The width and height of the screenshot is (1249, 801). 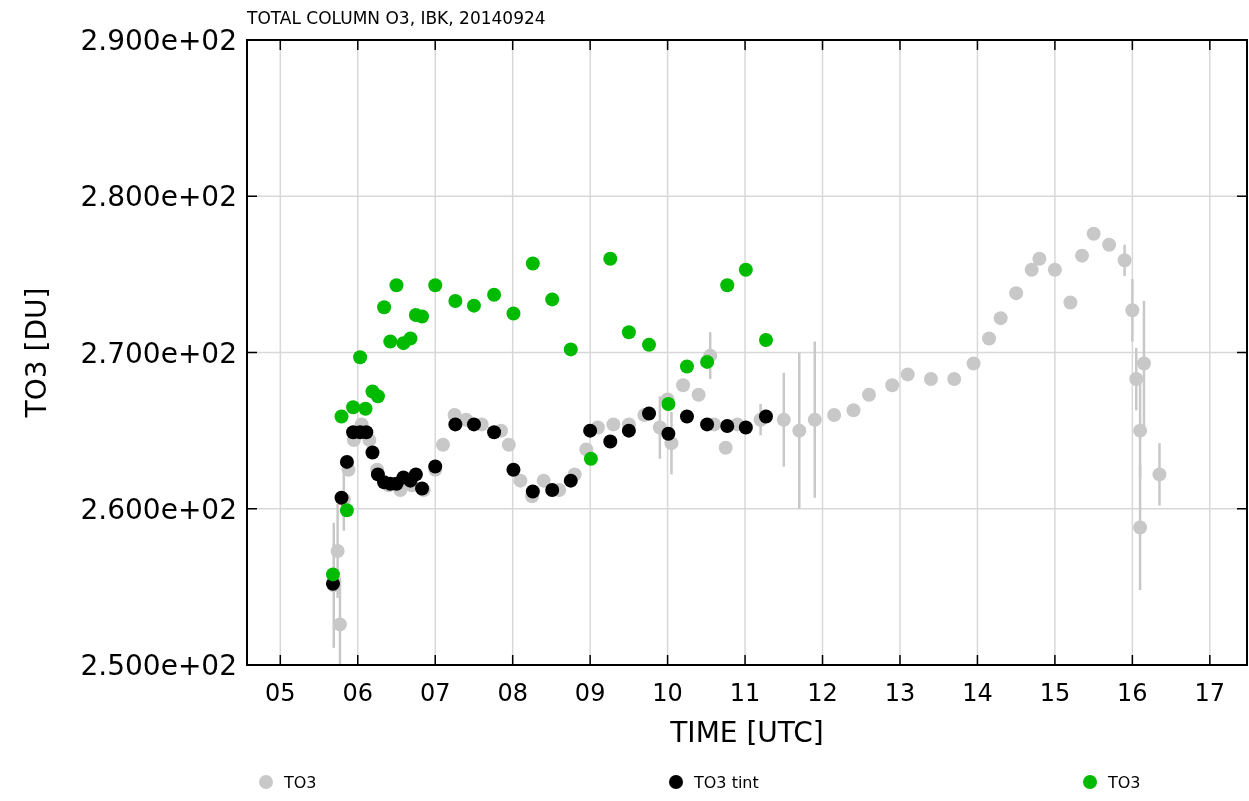 What do you see at coordinates (158, 509) in the screenshot?
I see `y-tick-label: 2.600e+02` at bounding box center [158, 509].